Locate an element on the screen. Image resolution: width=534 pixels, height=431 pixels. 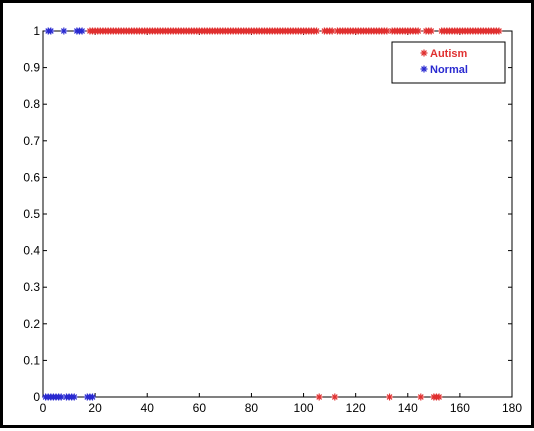
legend-box is located at coordinates (448, 62).